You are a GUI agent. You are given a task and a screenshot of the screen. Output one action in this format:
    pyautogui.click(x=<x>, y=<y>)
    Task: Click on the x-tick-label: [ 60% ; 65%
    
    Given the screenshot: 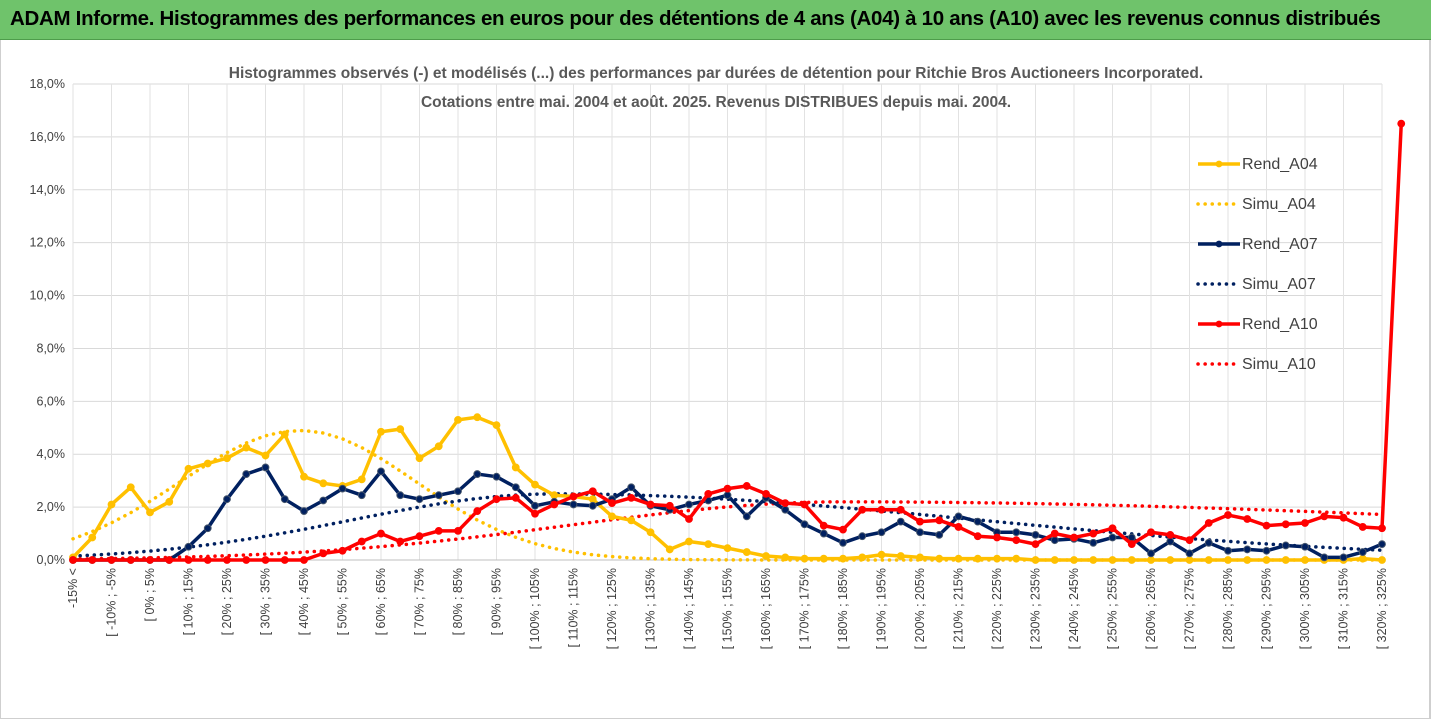 What is the action you would take?
    pyautogui.click(x=381, y=601)
    